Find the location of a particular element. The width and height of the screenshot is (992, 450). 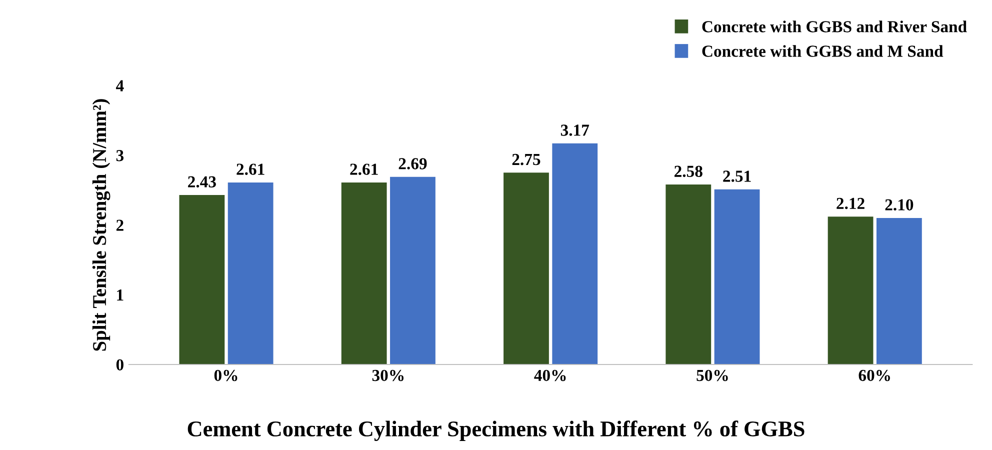

x-tick-label: 0% is located at coordinates (226, 376).